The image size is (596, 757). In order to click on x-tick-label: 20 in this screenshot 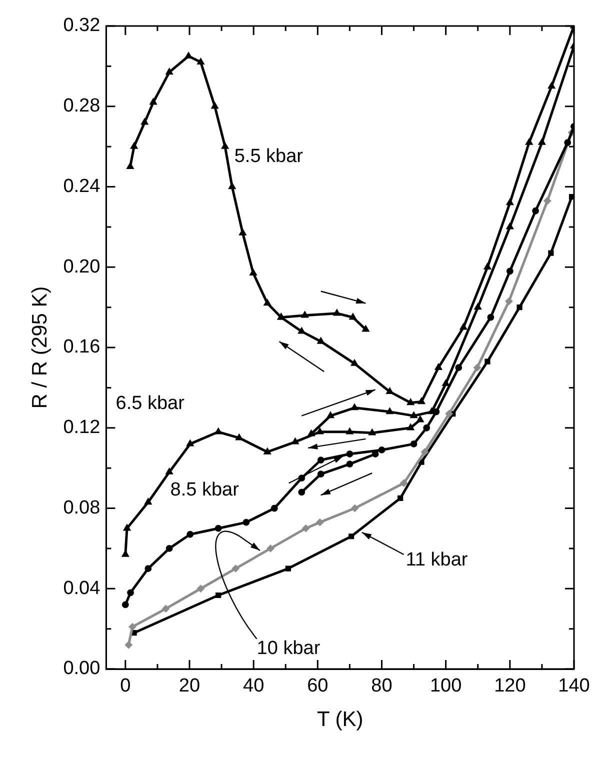, I will do `click(189, 686)`.